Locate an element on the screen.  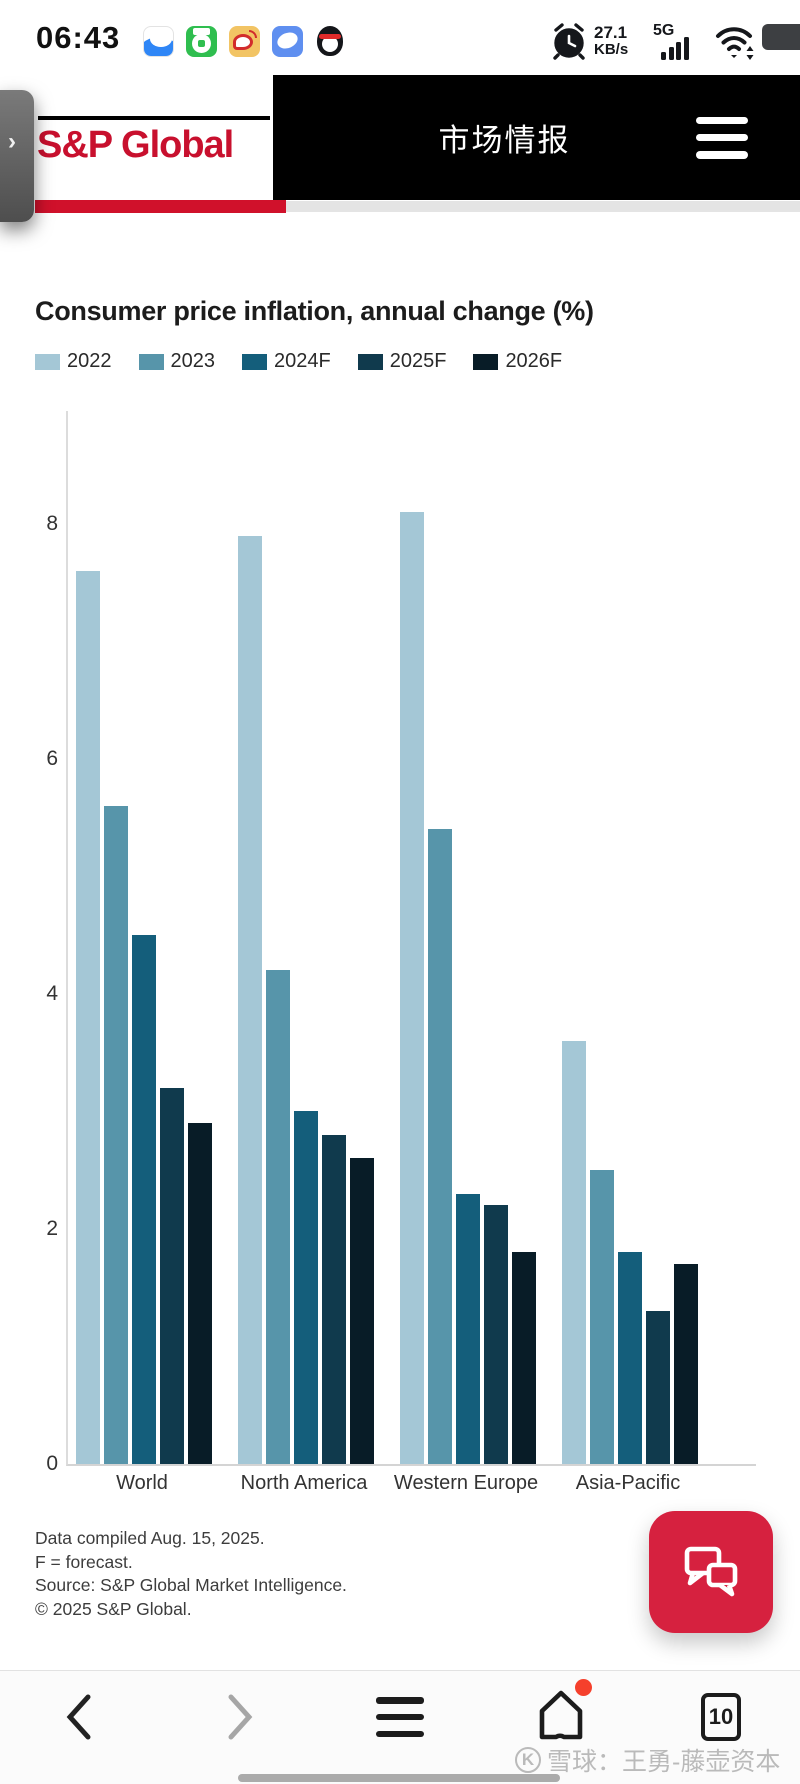
bar-Western Europe-2022 is located at coordinates (412, 988).